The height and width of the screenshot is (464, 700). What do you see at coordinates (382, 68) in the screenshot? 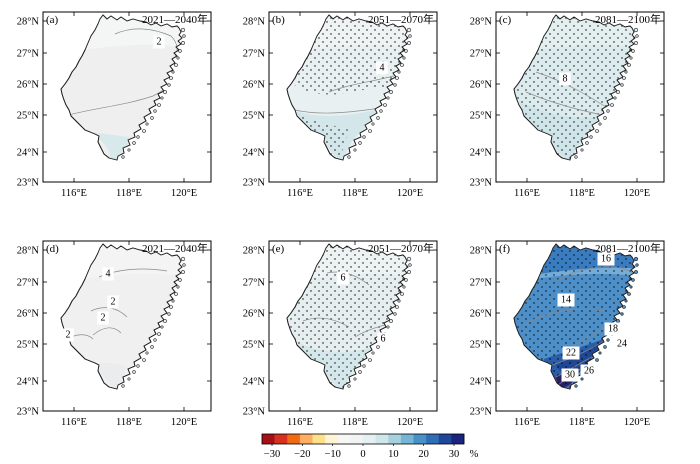
I see `contour-label: 4` at bounding box center [382, 68].